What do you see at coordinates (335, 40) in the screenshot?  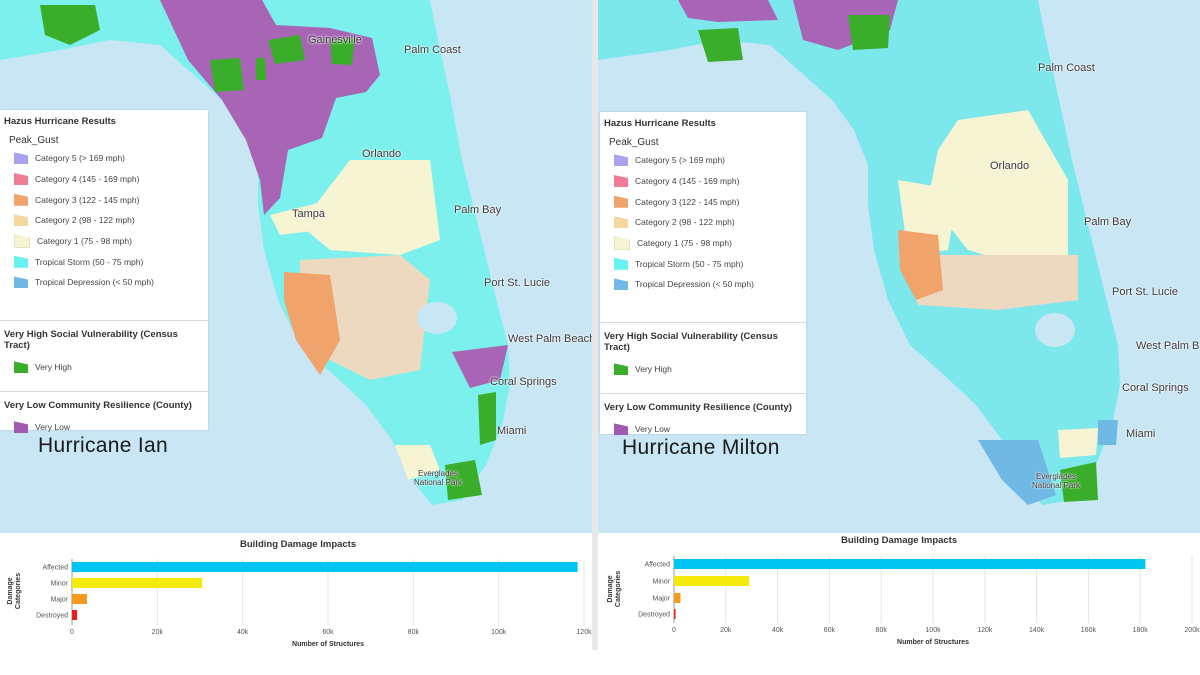 I see `city-label: Gainesville` at bounding box center [335, 40].